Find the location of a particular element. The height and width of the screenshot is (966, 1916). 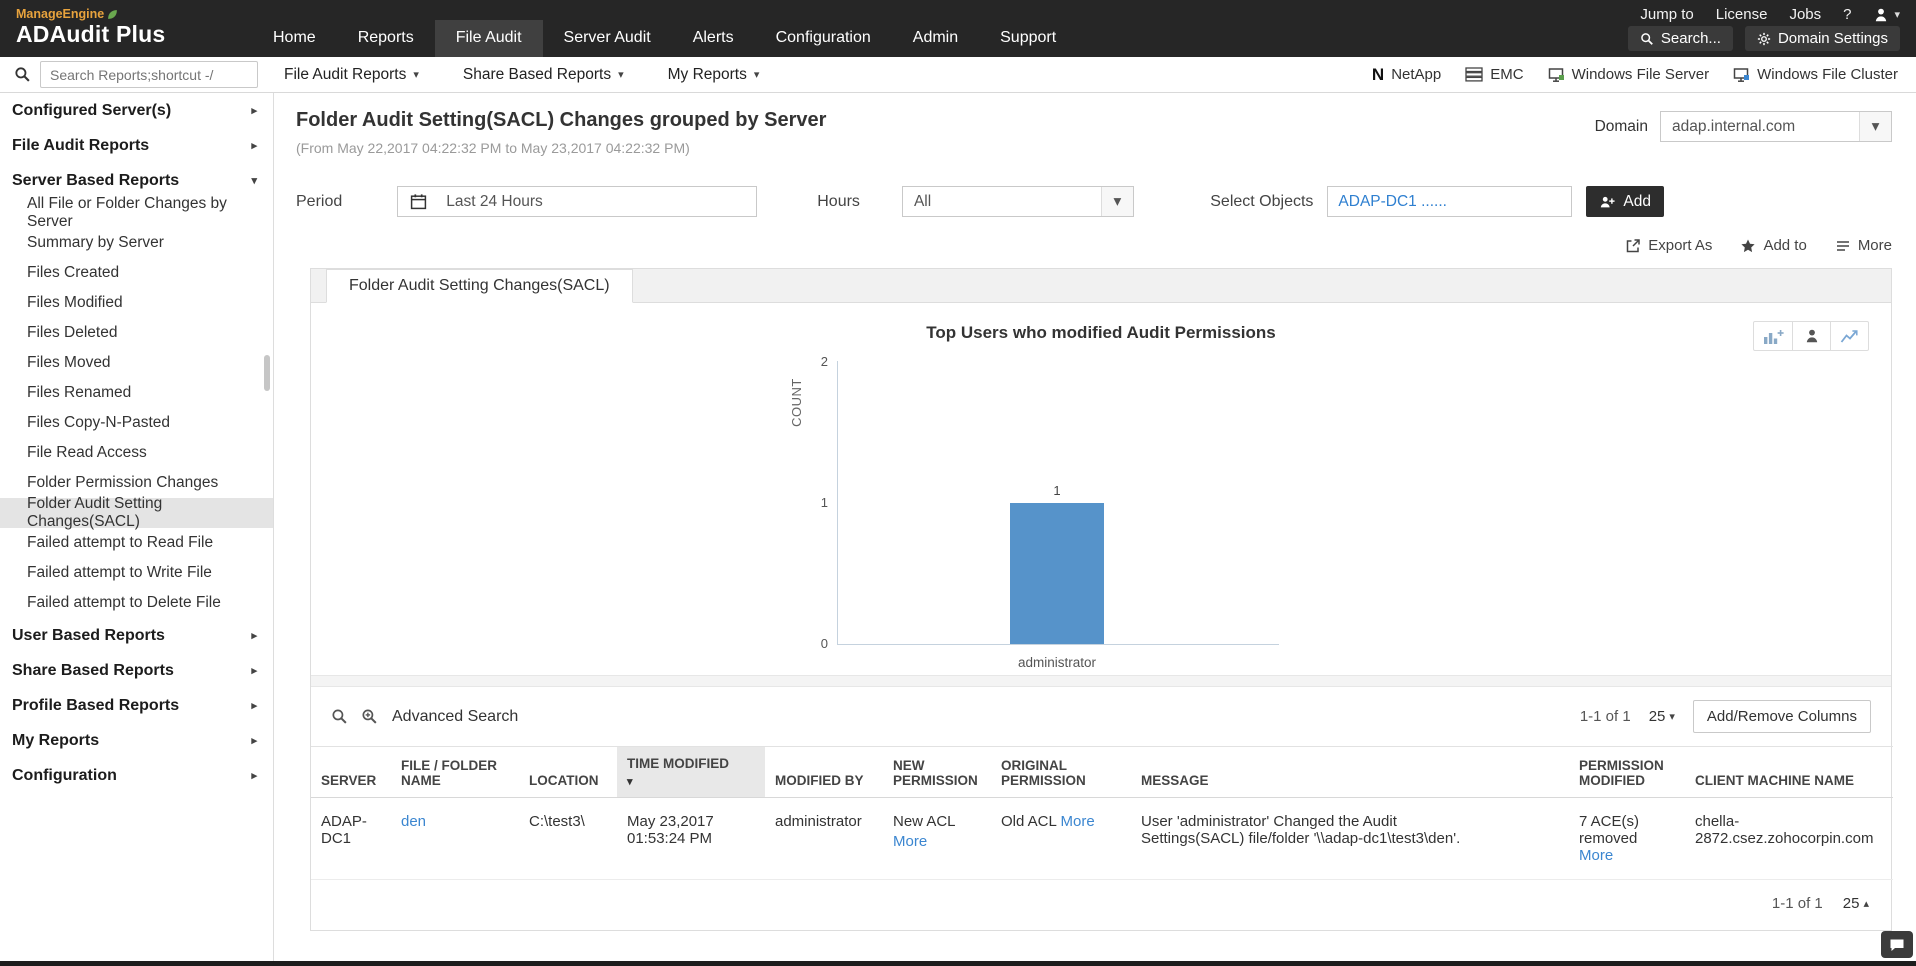

sidebar-item-configured-servers: Configured Server(s) ▸ is located at coordinates (134, 110).